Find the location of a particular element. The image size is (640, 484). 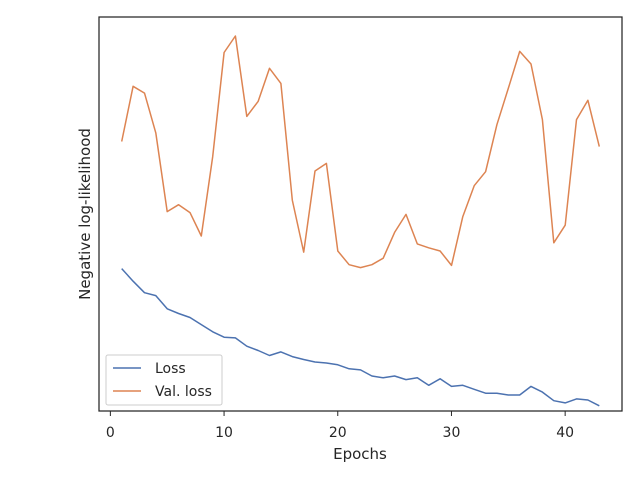

x-tick-label: 0 is located at coordinates (110, 433).